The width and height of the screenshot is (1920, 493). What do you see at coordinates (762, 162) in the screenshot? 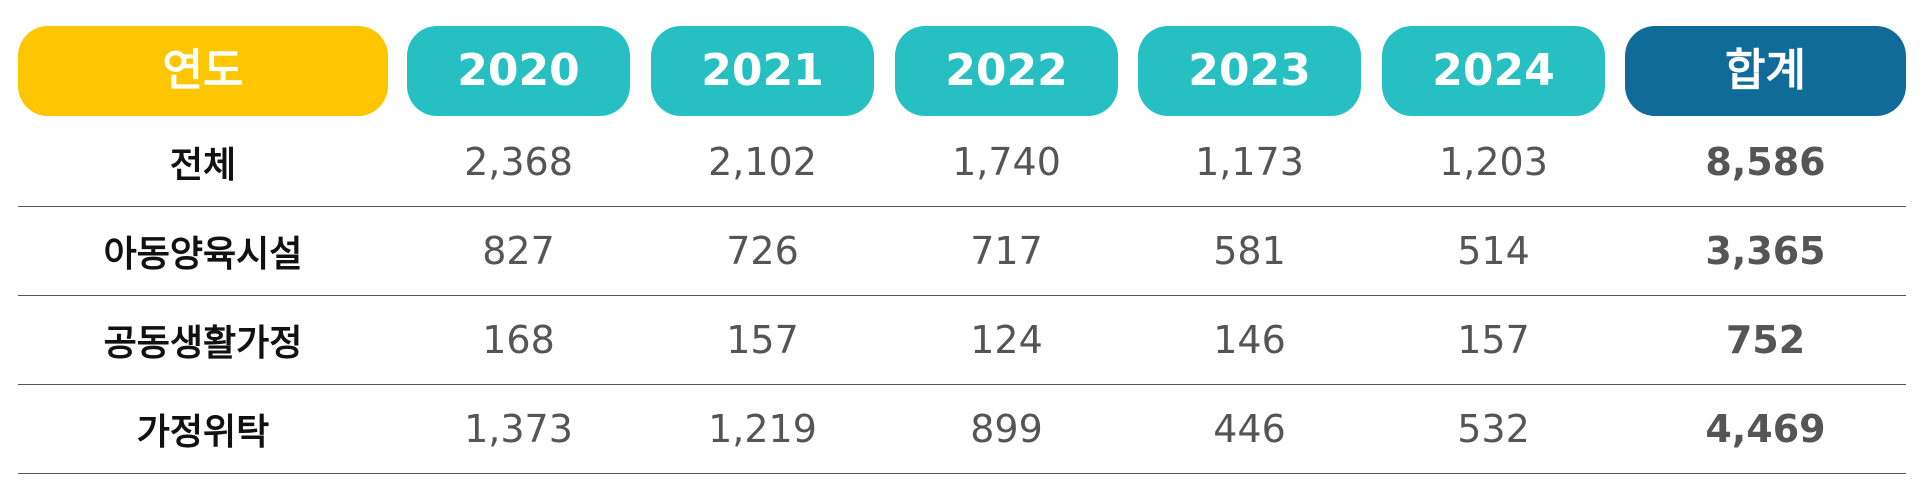
I see `cell-2021: 2,102` at bounding box center [762, 162].